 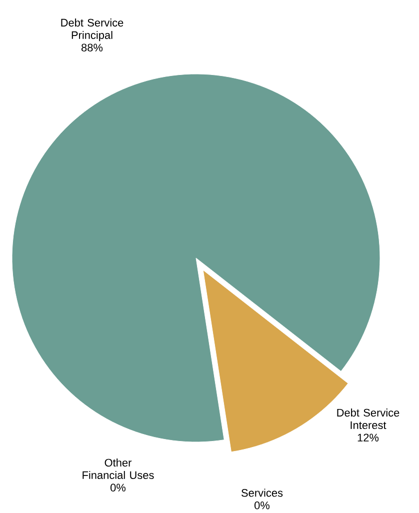 What do you see at coordinates (92, 48) in the screenshot?
I see `data-label: 88%` at bounding box center [92, 48].